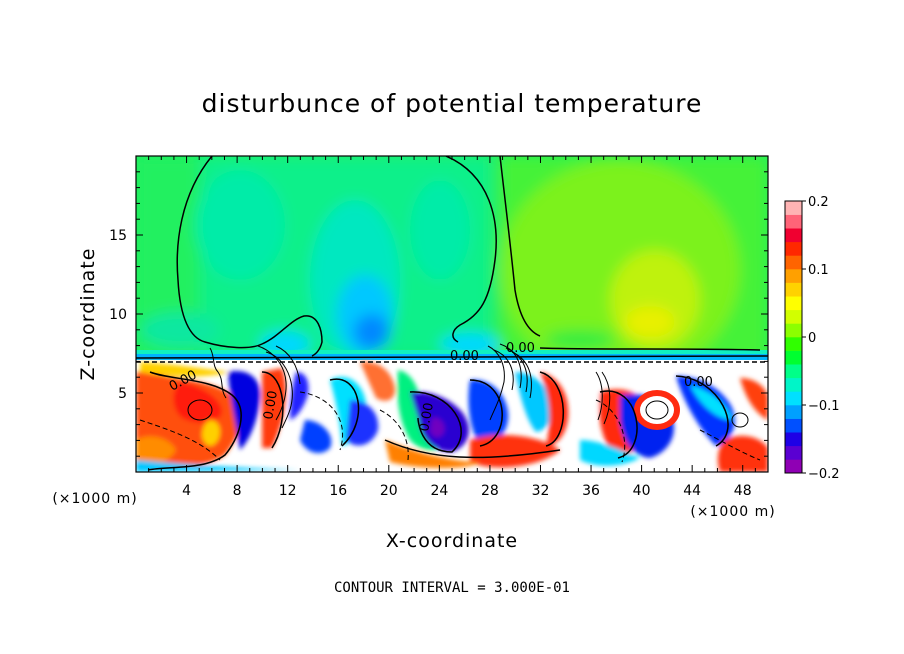 The width and height of the screenshot is (904, 654). What do you see at coordinates (288, 491) in the screenshot?
I see `x-tick-label: 12` at bounding box center [288, 491].